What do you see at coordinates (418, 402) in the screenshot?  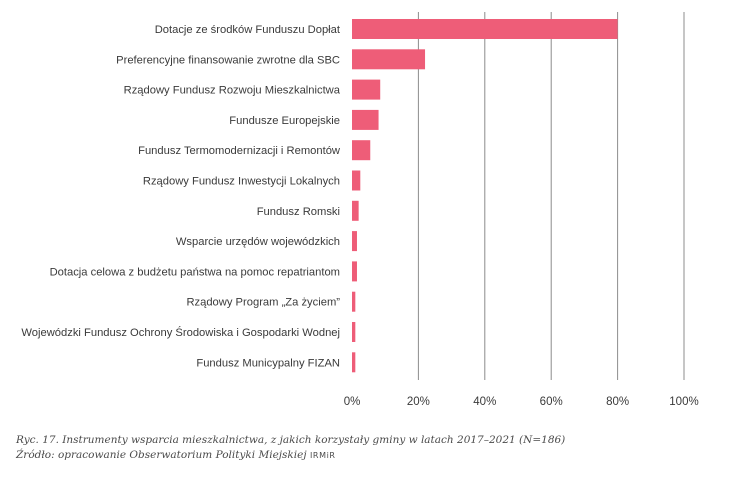 I see `x-tick-label: 20%` at bounding box center [418, 402].